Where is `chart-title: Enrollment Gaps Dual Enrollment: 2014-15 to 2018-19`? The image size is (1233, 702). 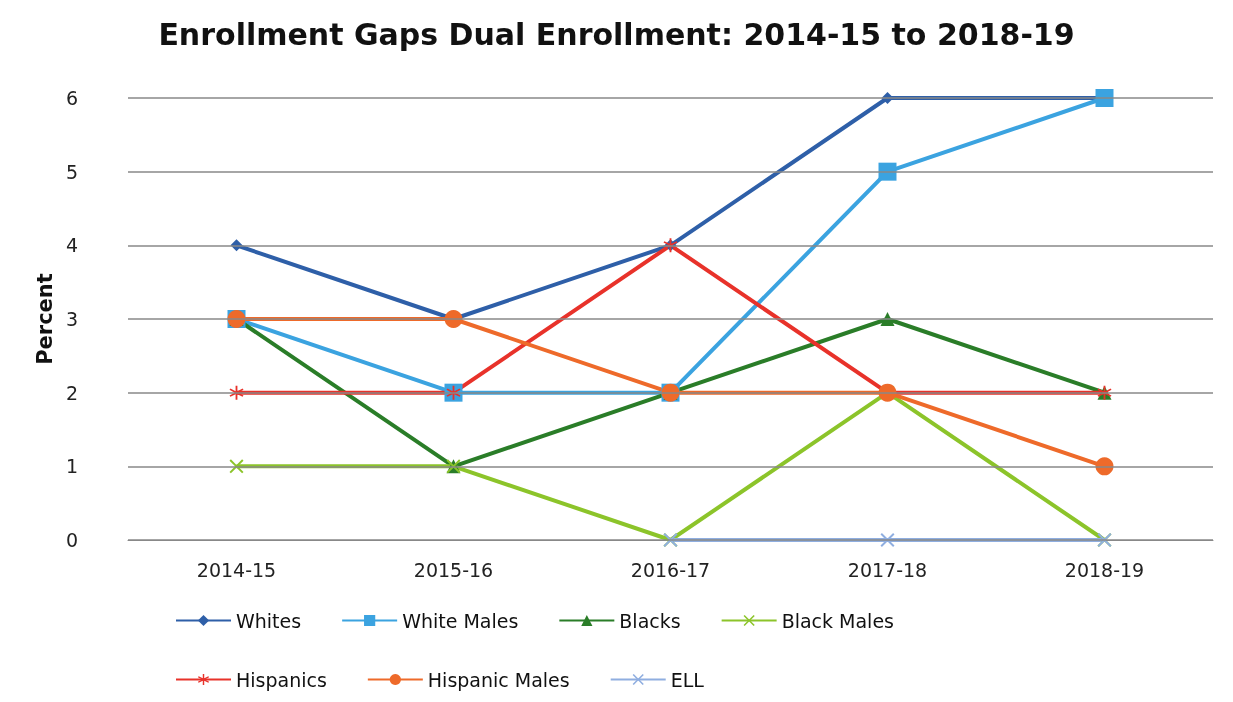 chart-title: Enrollment Gaps Dual Enrollment: 2014-15 to 2018-19 is located at coordinates (616, 34).